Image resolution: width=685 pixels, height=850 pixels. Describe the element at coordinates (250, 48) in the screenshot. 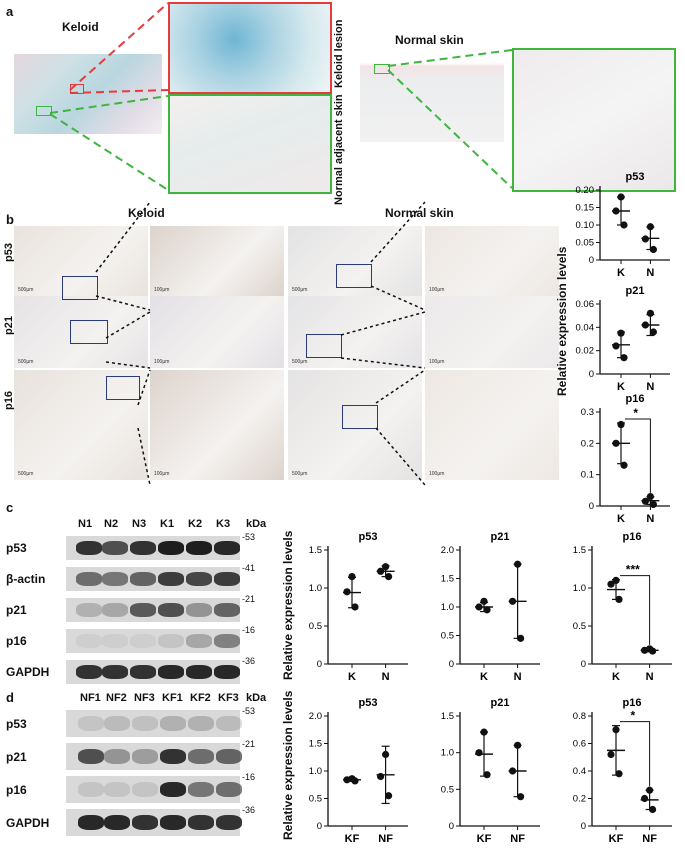

I see `keloid-lesion-zoom-image` at that location.